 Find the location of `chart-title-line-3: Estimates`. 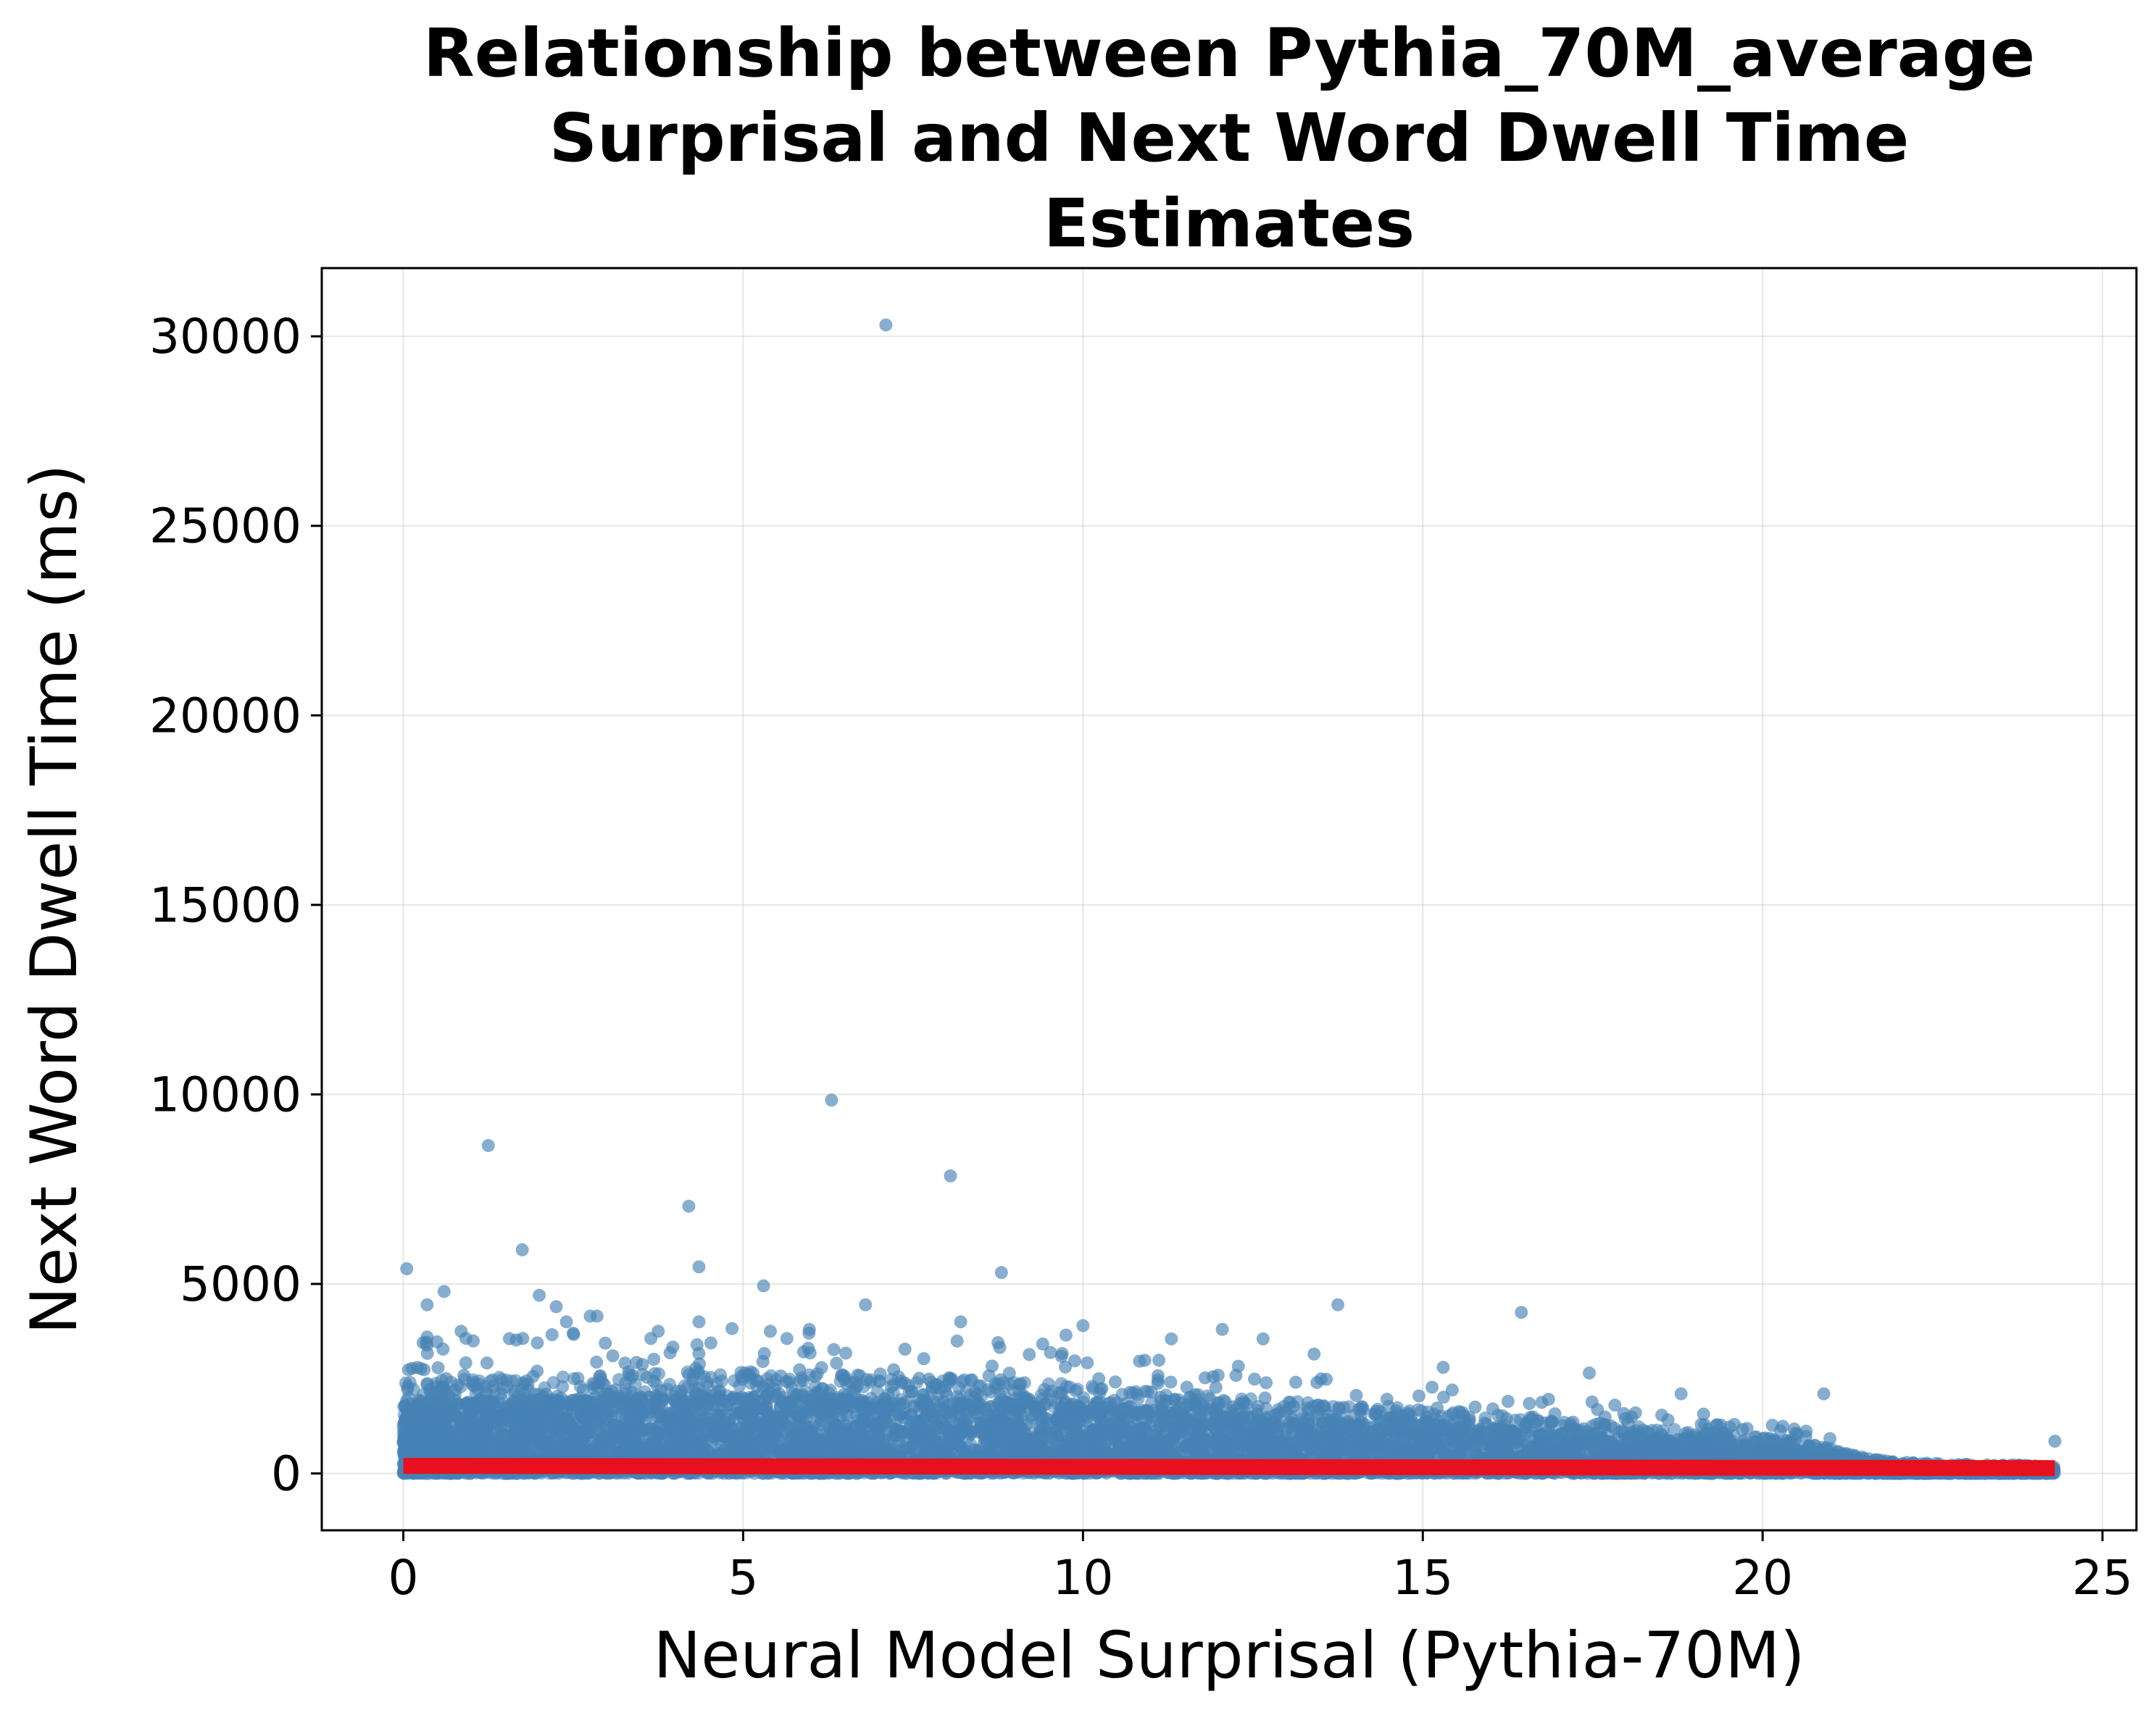

chart-title-line-3: Estimates is located at coordinates (1229, 223).